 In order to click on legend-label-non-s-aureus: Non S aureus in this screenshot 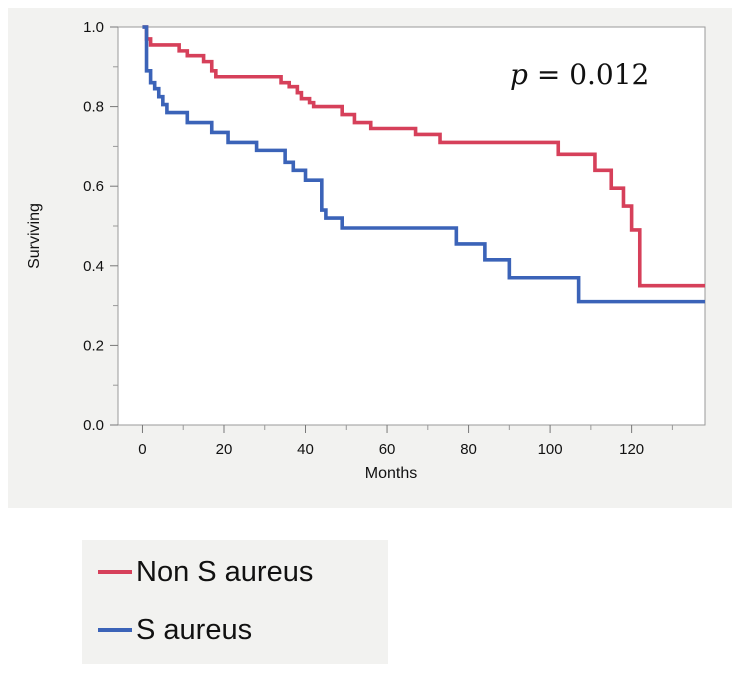, I will do `click(225, 571)`.